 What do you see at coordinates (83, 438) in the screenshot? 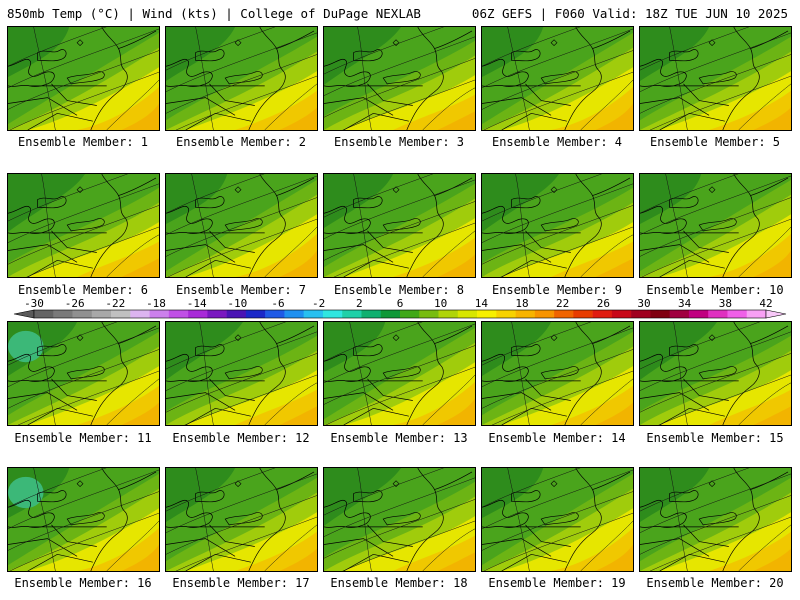
I see `ensemble-label-11: Ensemble Member: 11` at bounding box center [83, 438].